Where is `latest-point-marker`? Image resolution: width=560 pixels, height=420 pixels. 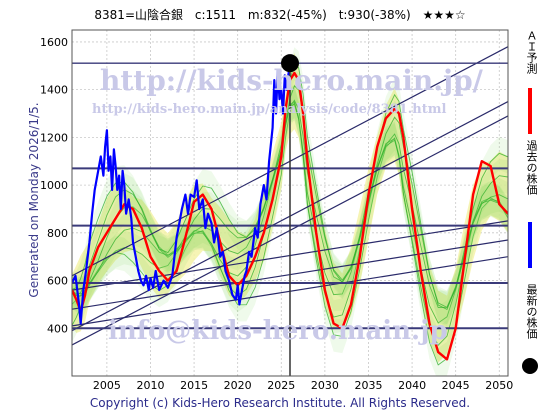 latest-point-marker is located at coordinates (290, 63).